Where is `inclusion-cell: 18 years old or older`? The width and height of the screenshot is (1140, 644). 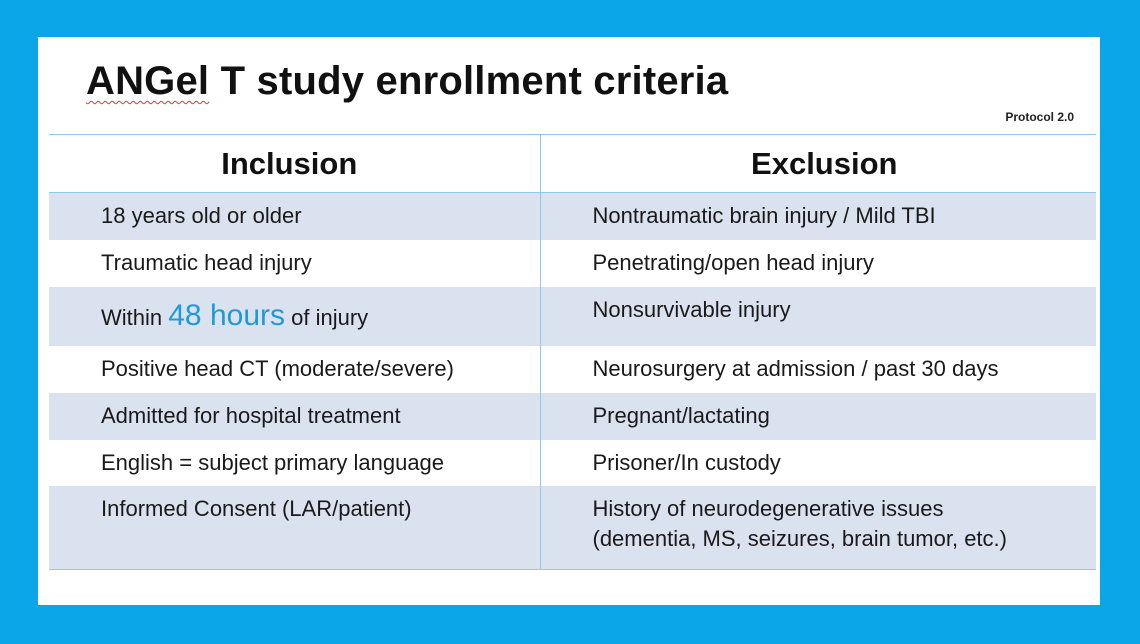 inclusion-cell: 18 years old or older is located at coordinates (295, 216).